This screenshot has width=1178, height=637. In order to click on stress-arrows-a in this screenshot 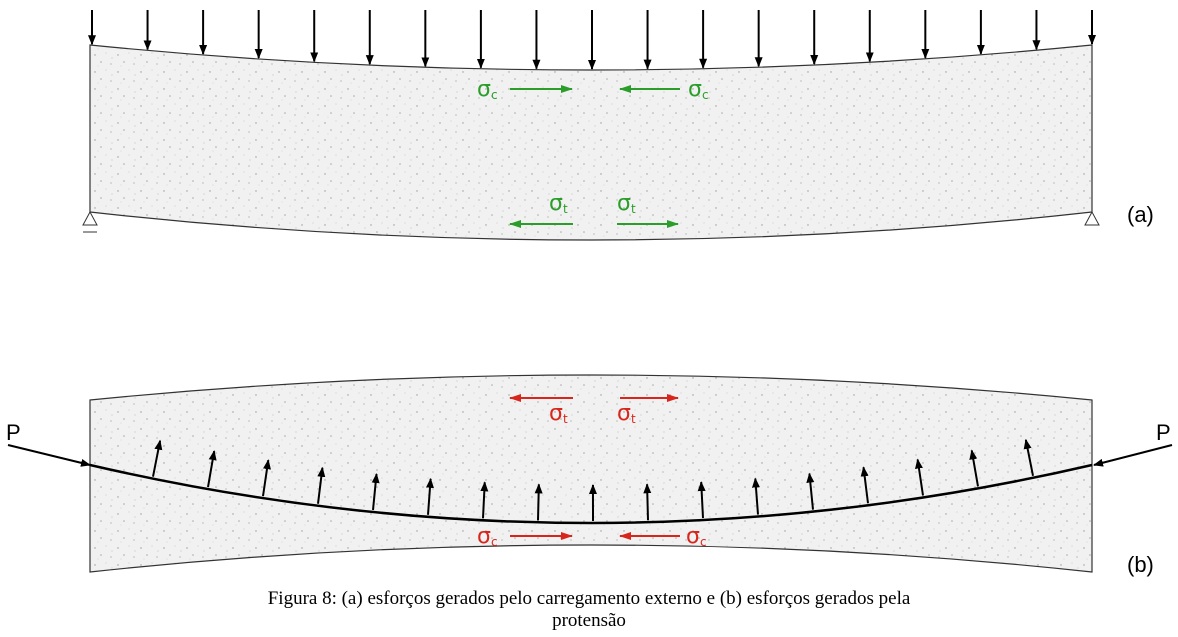, I will do `click(594, 156)`.